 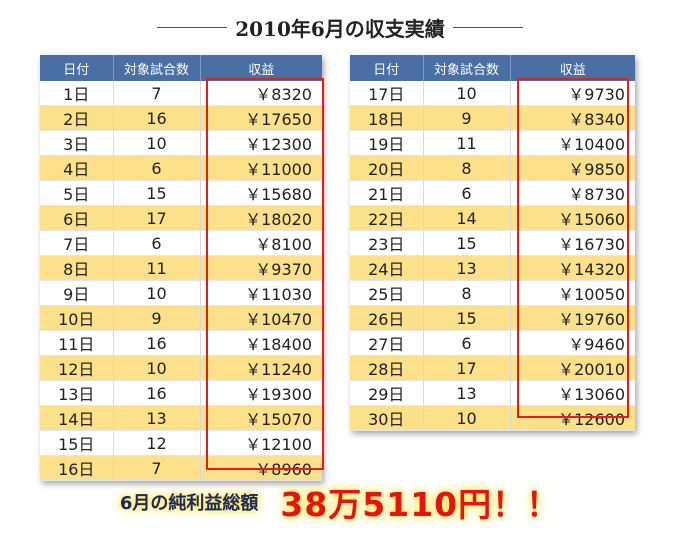 What do you see at coordinates (387, 118) in the screenshot?
I see `date-cell: 18日` at bounding box center [387, 118].